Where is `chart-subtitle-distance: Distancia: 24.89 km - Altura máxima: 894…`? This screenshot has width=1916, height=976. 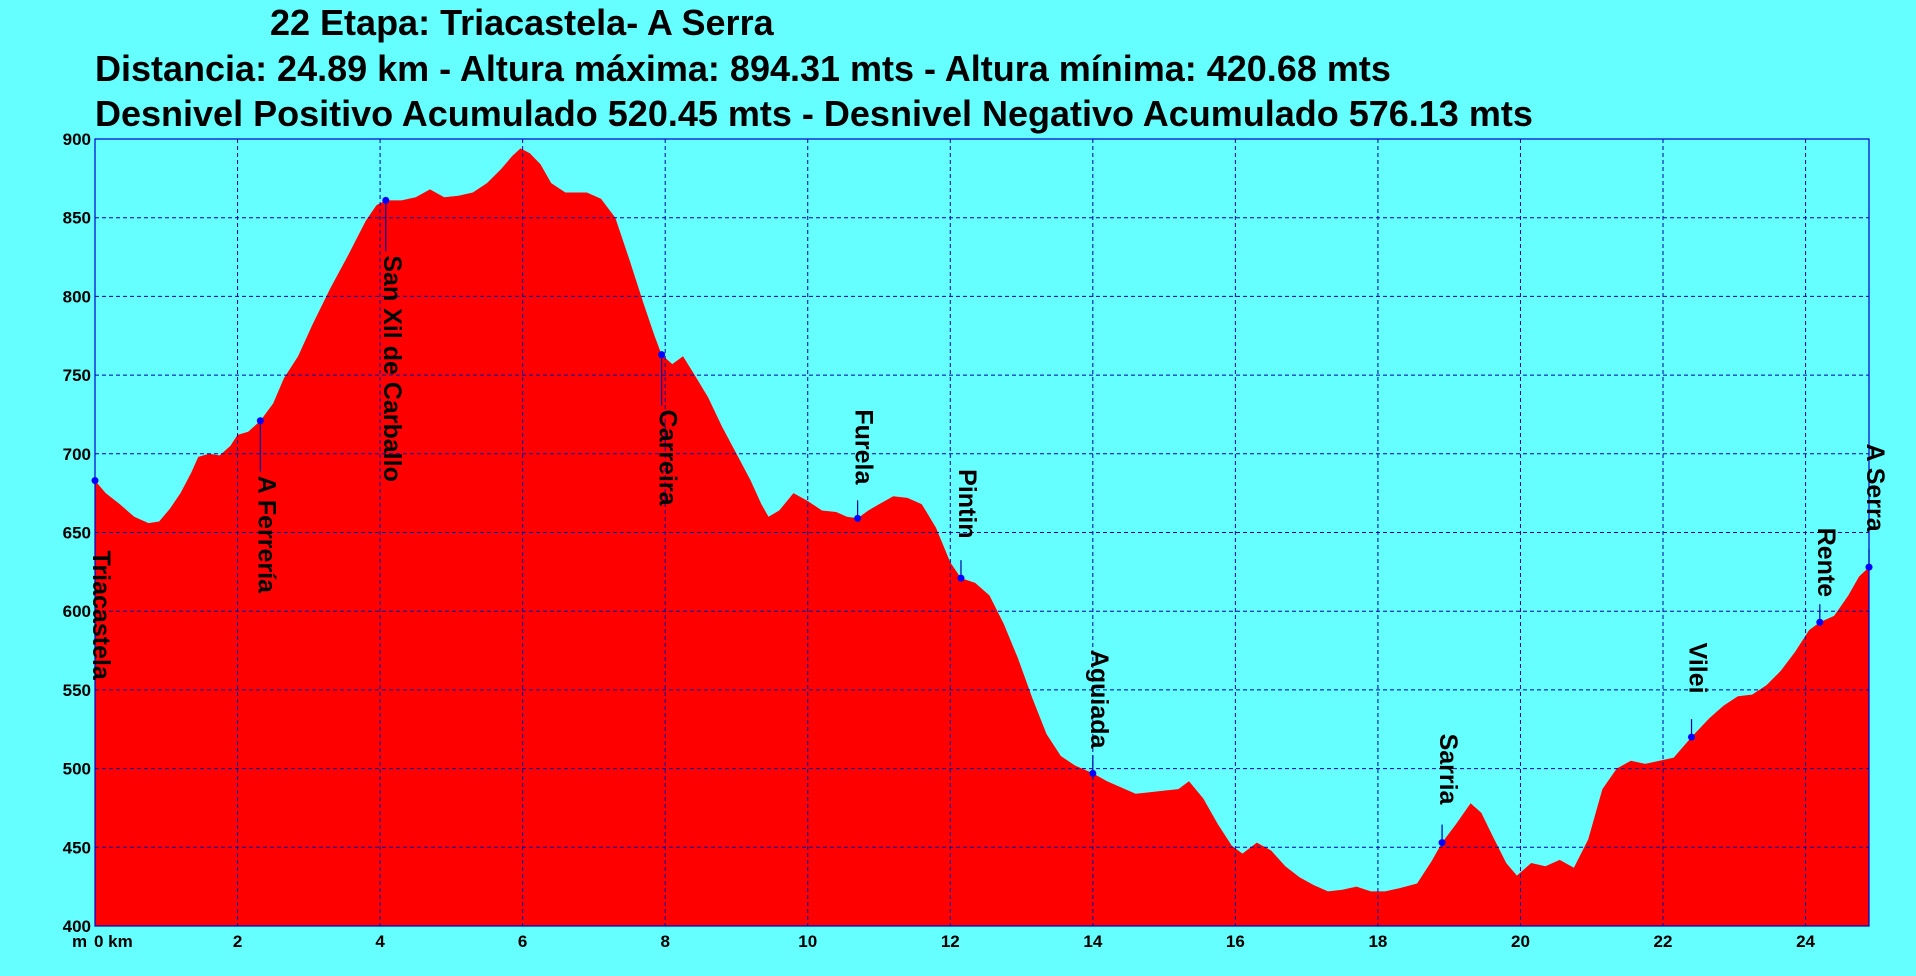
chart-subtitle-distance: Distancia: 24.89 km - Altura máxima: 894… is located at coordinates (743, 68).